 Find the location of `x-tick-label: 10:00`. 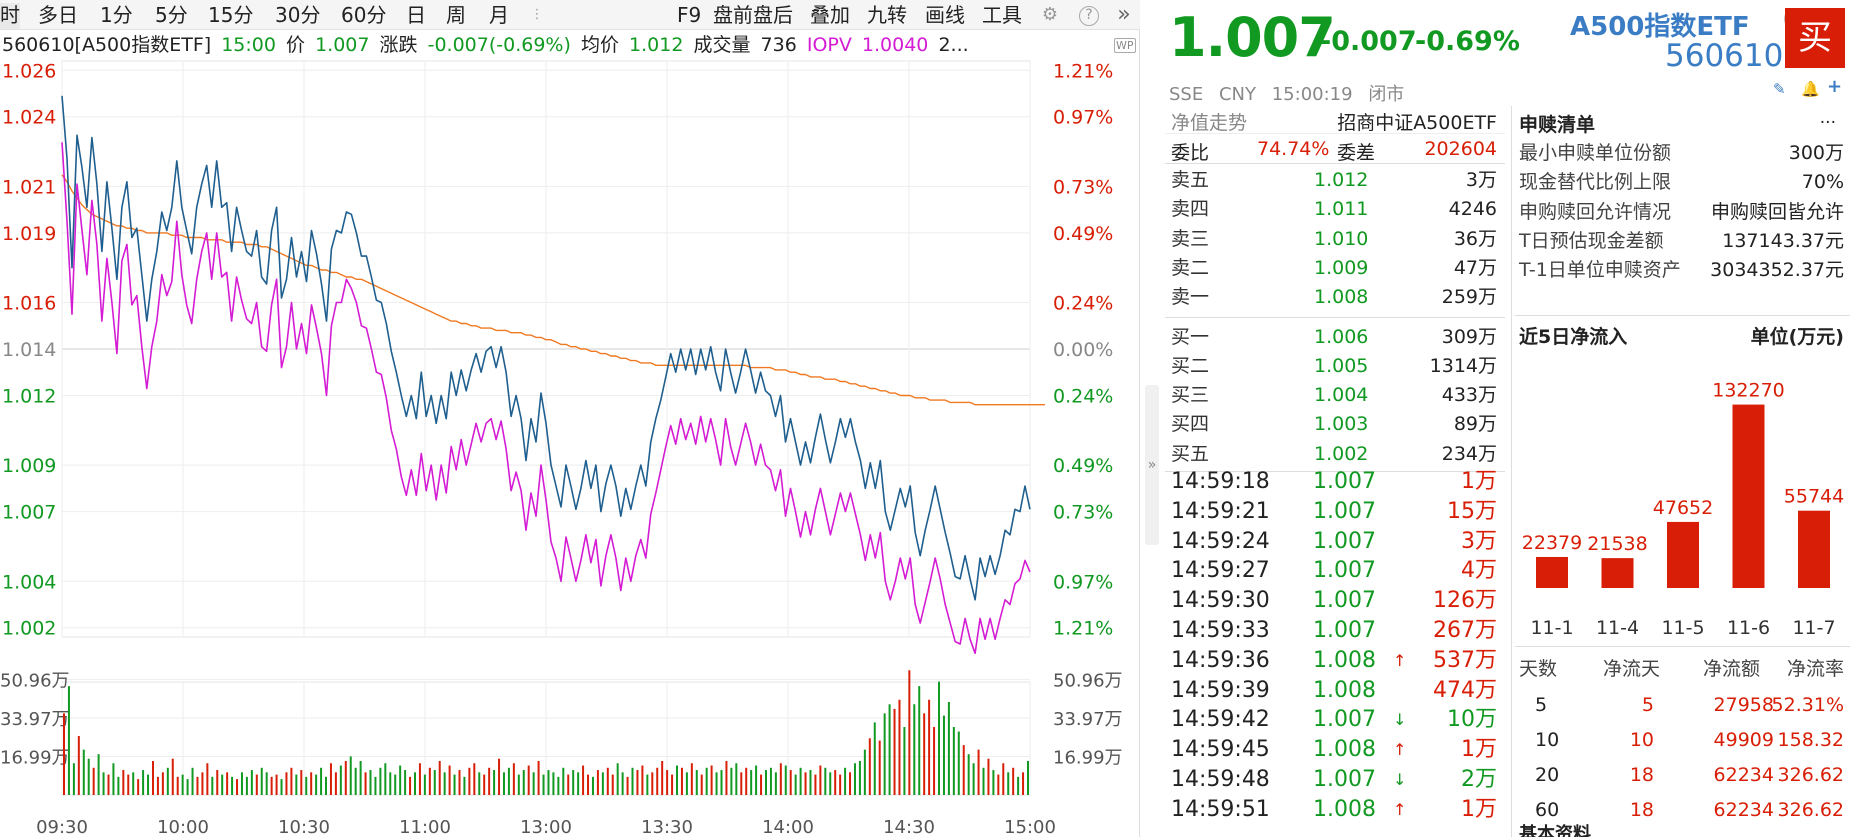

x-tick-label: 10:00 is located at coordinates (183, 827).